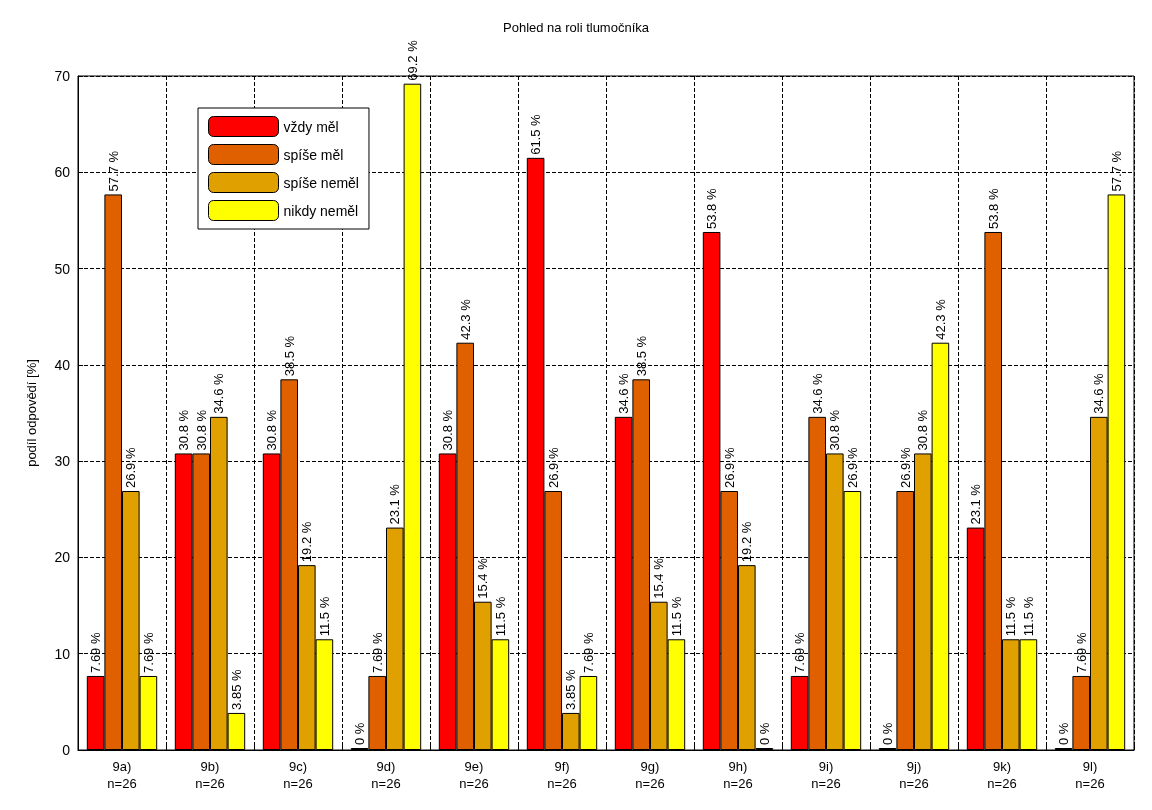  Describe the element at coordinates (62, 557) in the screenshot. I see `y-tick-label: 20` at that location.